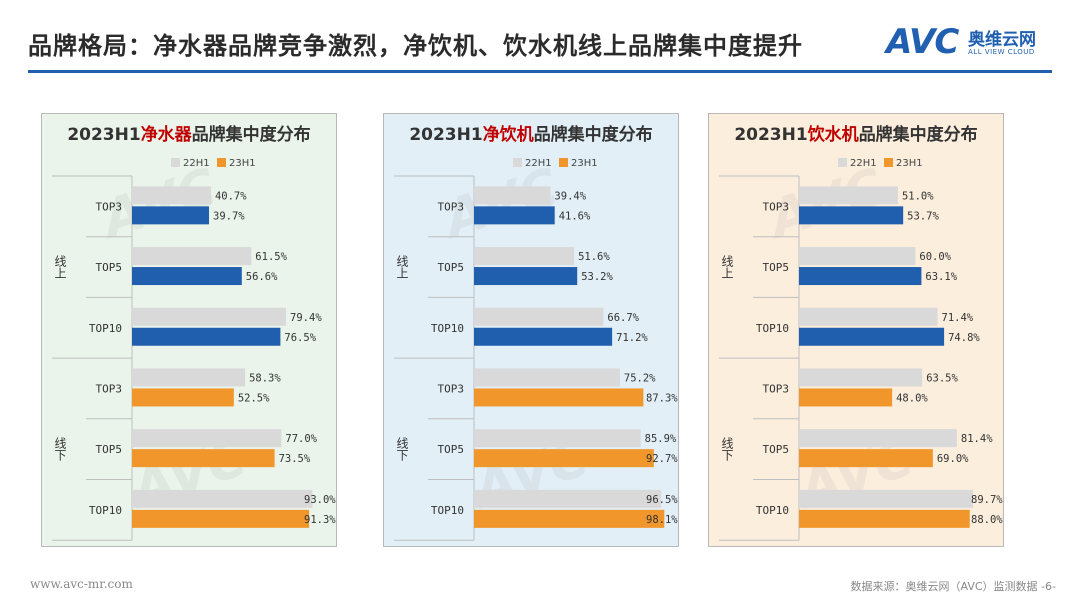 The height and width of the screenshot is (608, 1080). I want to click on value-label-23h1: 53.2%, so click(597, 277).